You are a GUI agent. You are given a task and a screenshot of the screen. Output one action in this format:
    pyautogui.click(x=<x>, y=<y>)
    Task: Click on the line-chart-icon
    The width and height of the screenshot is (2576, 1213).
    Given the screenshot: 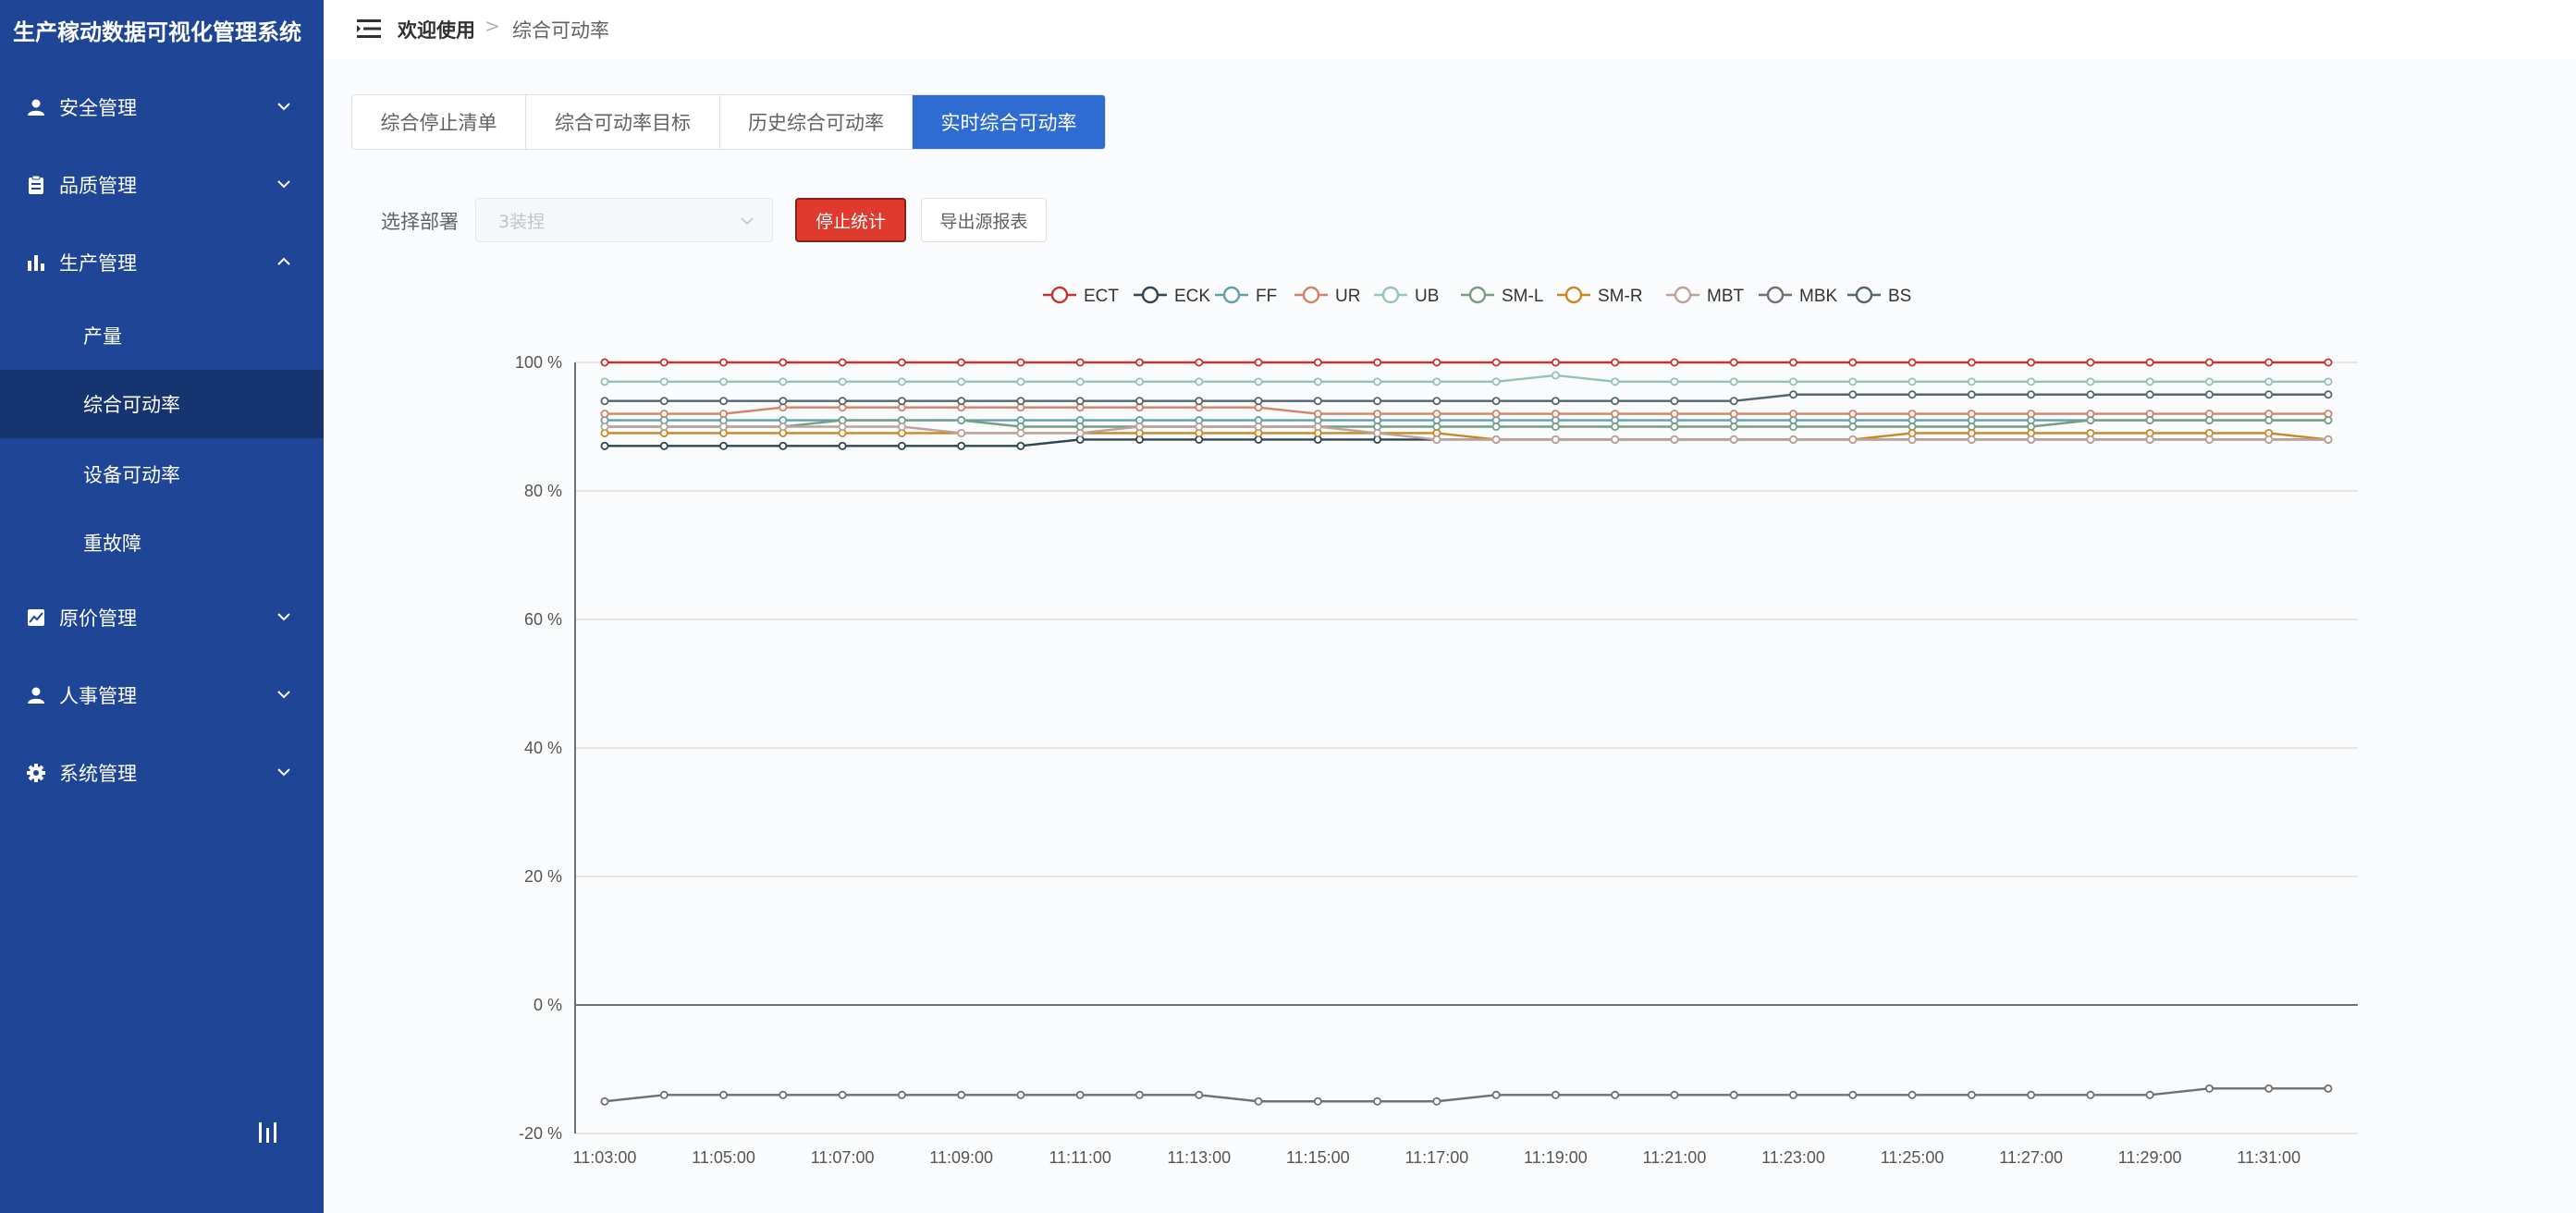 What is the action you would take?
    pyautogui.click(x=36, y=617)
    